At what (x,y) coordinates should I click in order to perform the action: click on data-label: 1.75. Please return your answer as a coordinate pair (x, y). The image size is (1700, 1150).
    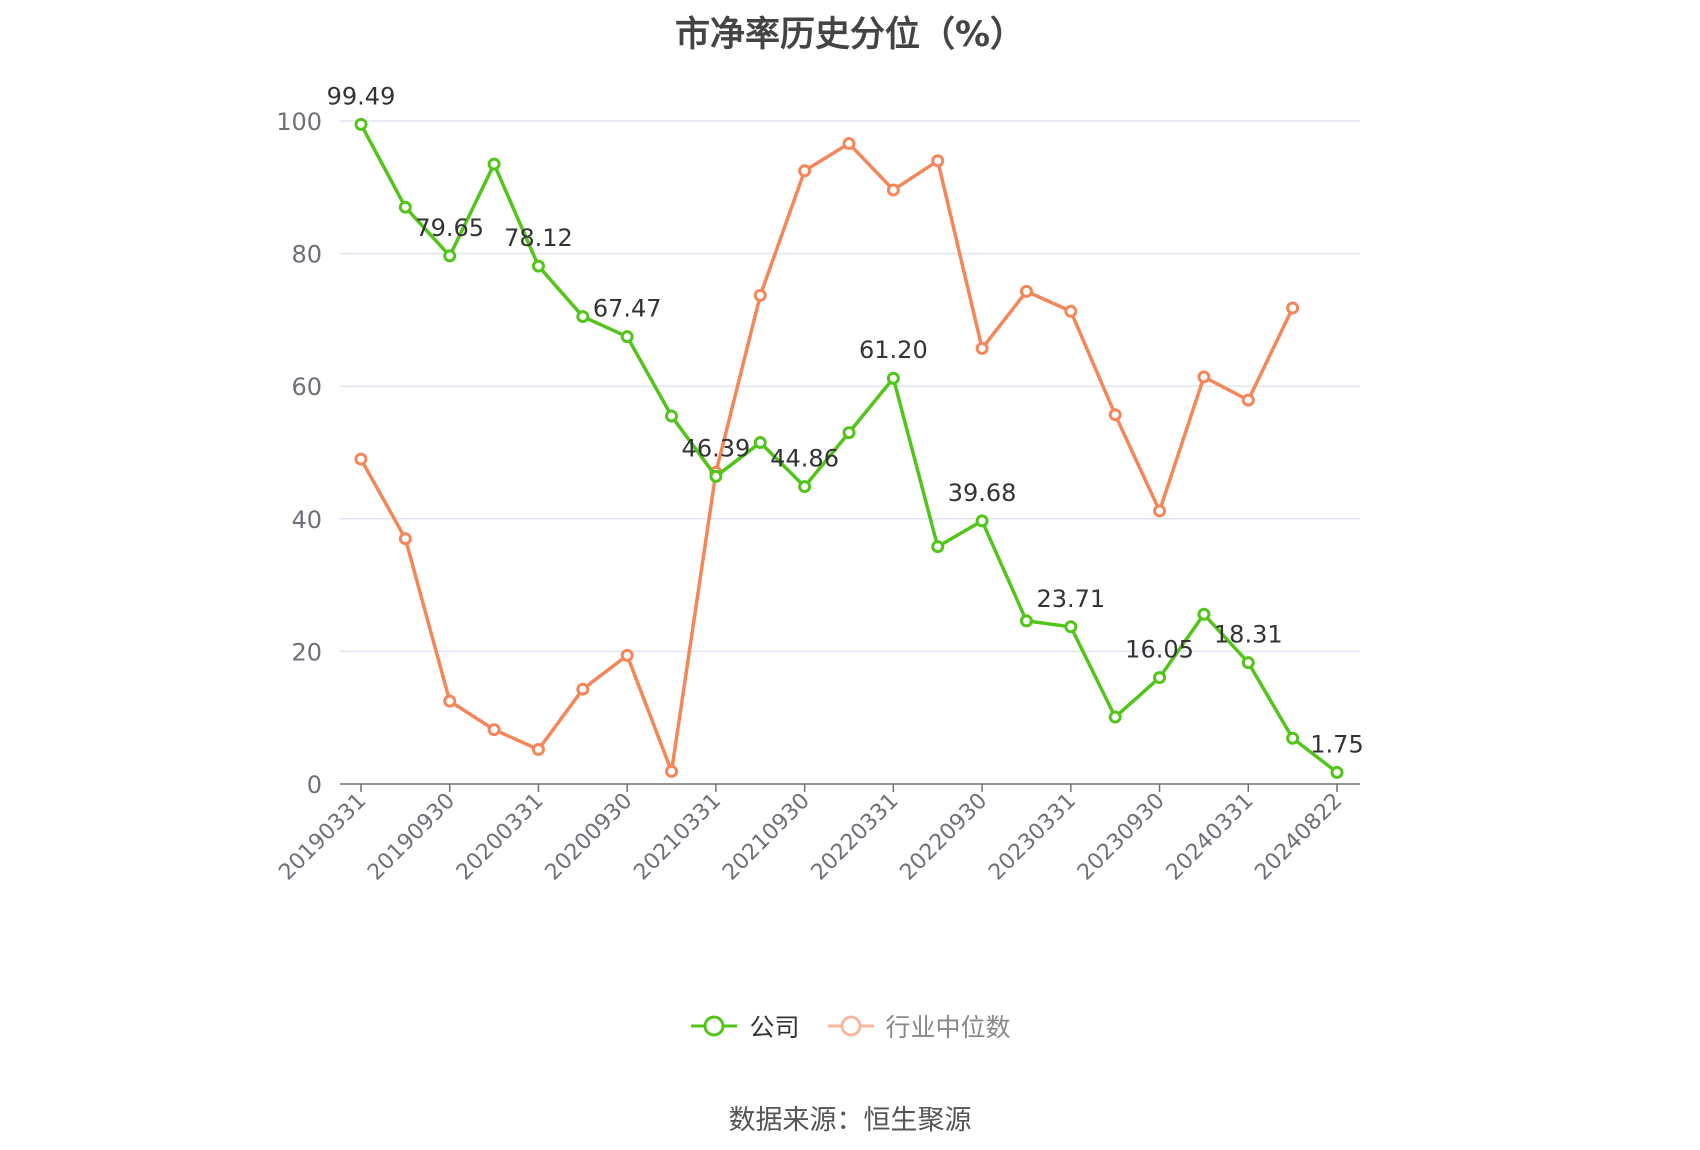
    Looking at the image, I should click on (1336, 744).